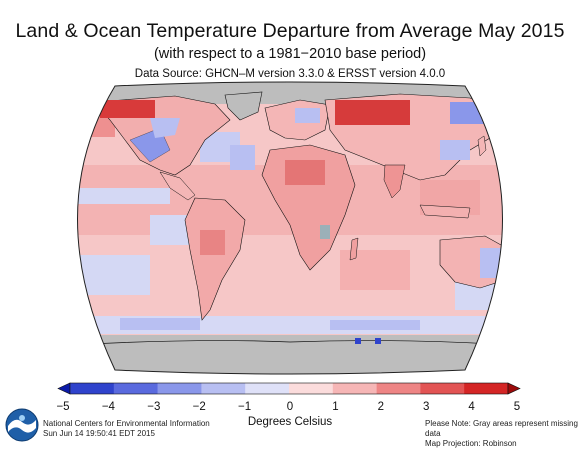  I want to click on scale-arrow-low, so click(64, 388).